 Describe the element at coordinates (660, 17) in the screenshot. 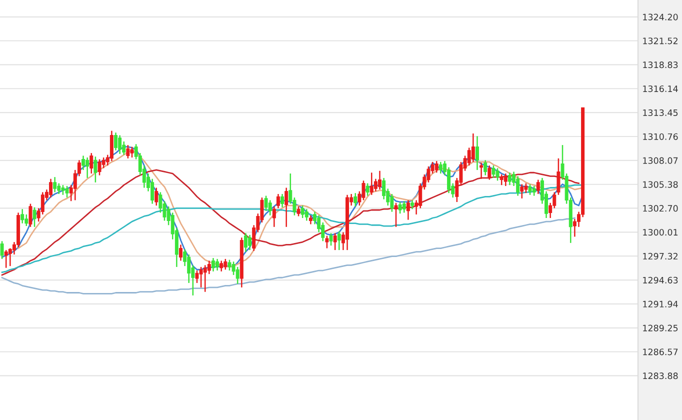

I see `y-tick-label: 1324.20` at that location.